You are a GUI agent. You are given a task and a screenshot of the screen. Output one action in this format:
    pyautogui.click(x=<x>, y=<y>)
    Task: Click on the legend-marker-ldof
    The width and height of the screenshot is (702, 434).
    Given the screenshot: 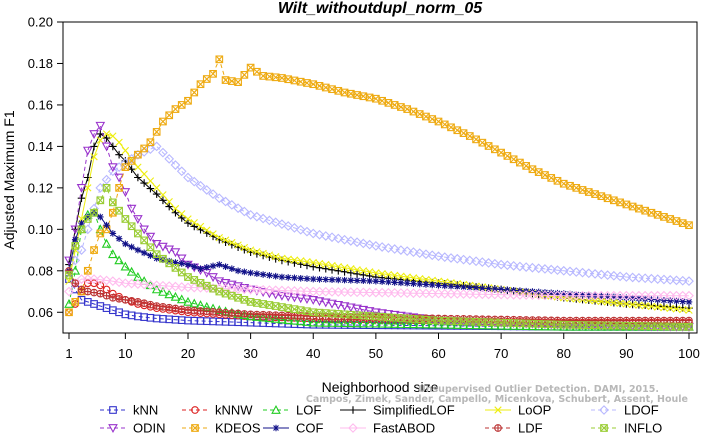 What is the action you would take?
    pyautogui.click(x=604, y=410)
    